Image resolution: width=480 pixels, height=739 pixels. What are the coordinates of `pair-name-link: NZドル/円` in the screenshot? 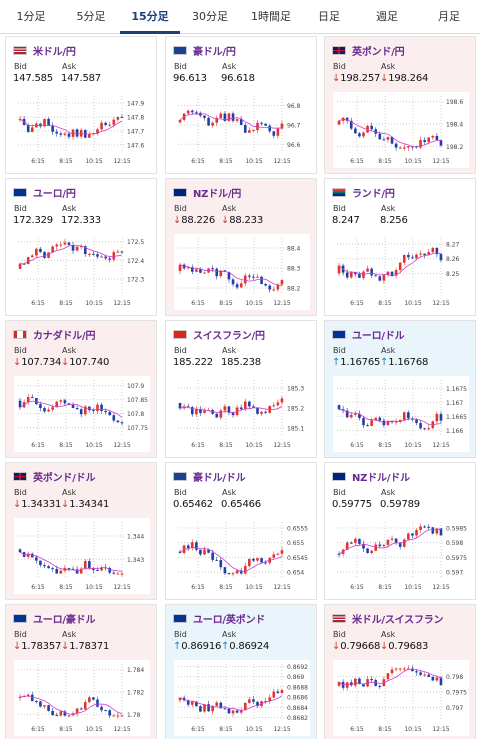 It's located at (217, 194).